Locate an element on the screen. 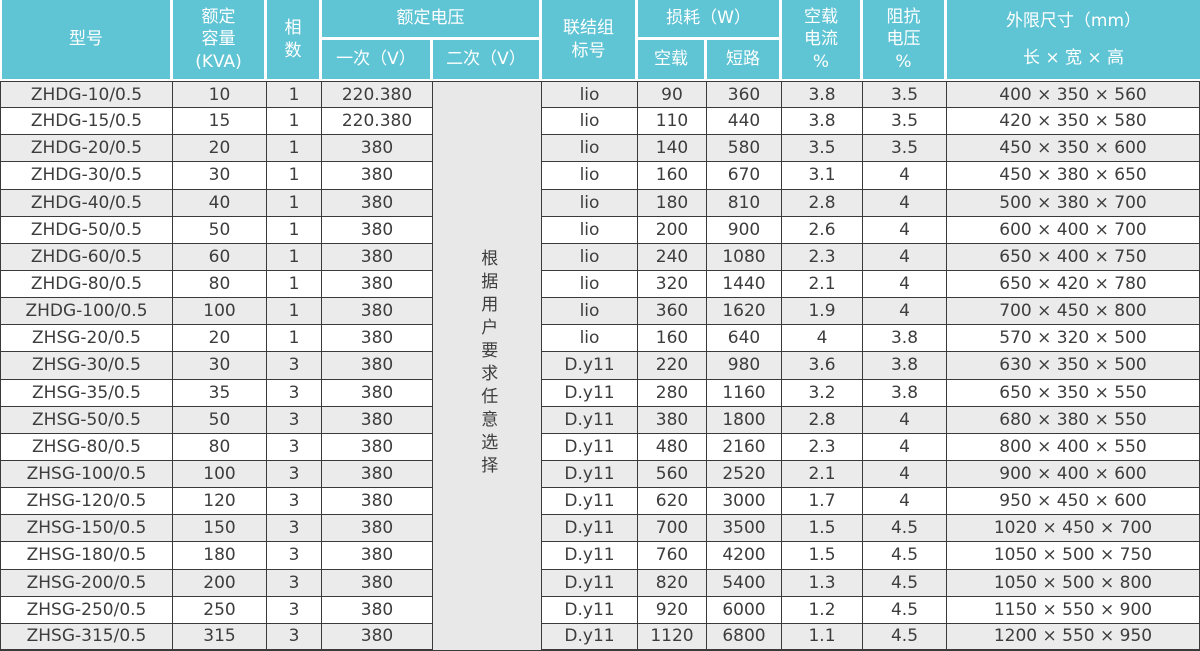 The width and height of the screenshot is (1200, 651). cell-no-load-loss: 280 is located at coordinates (672, 393).